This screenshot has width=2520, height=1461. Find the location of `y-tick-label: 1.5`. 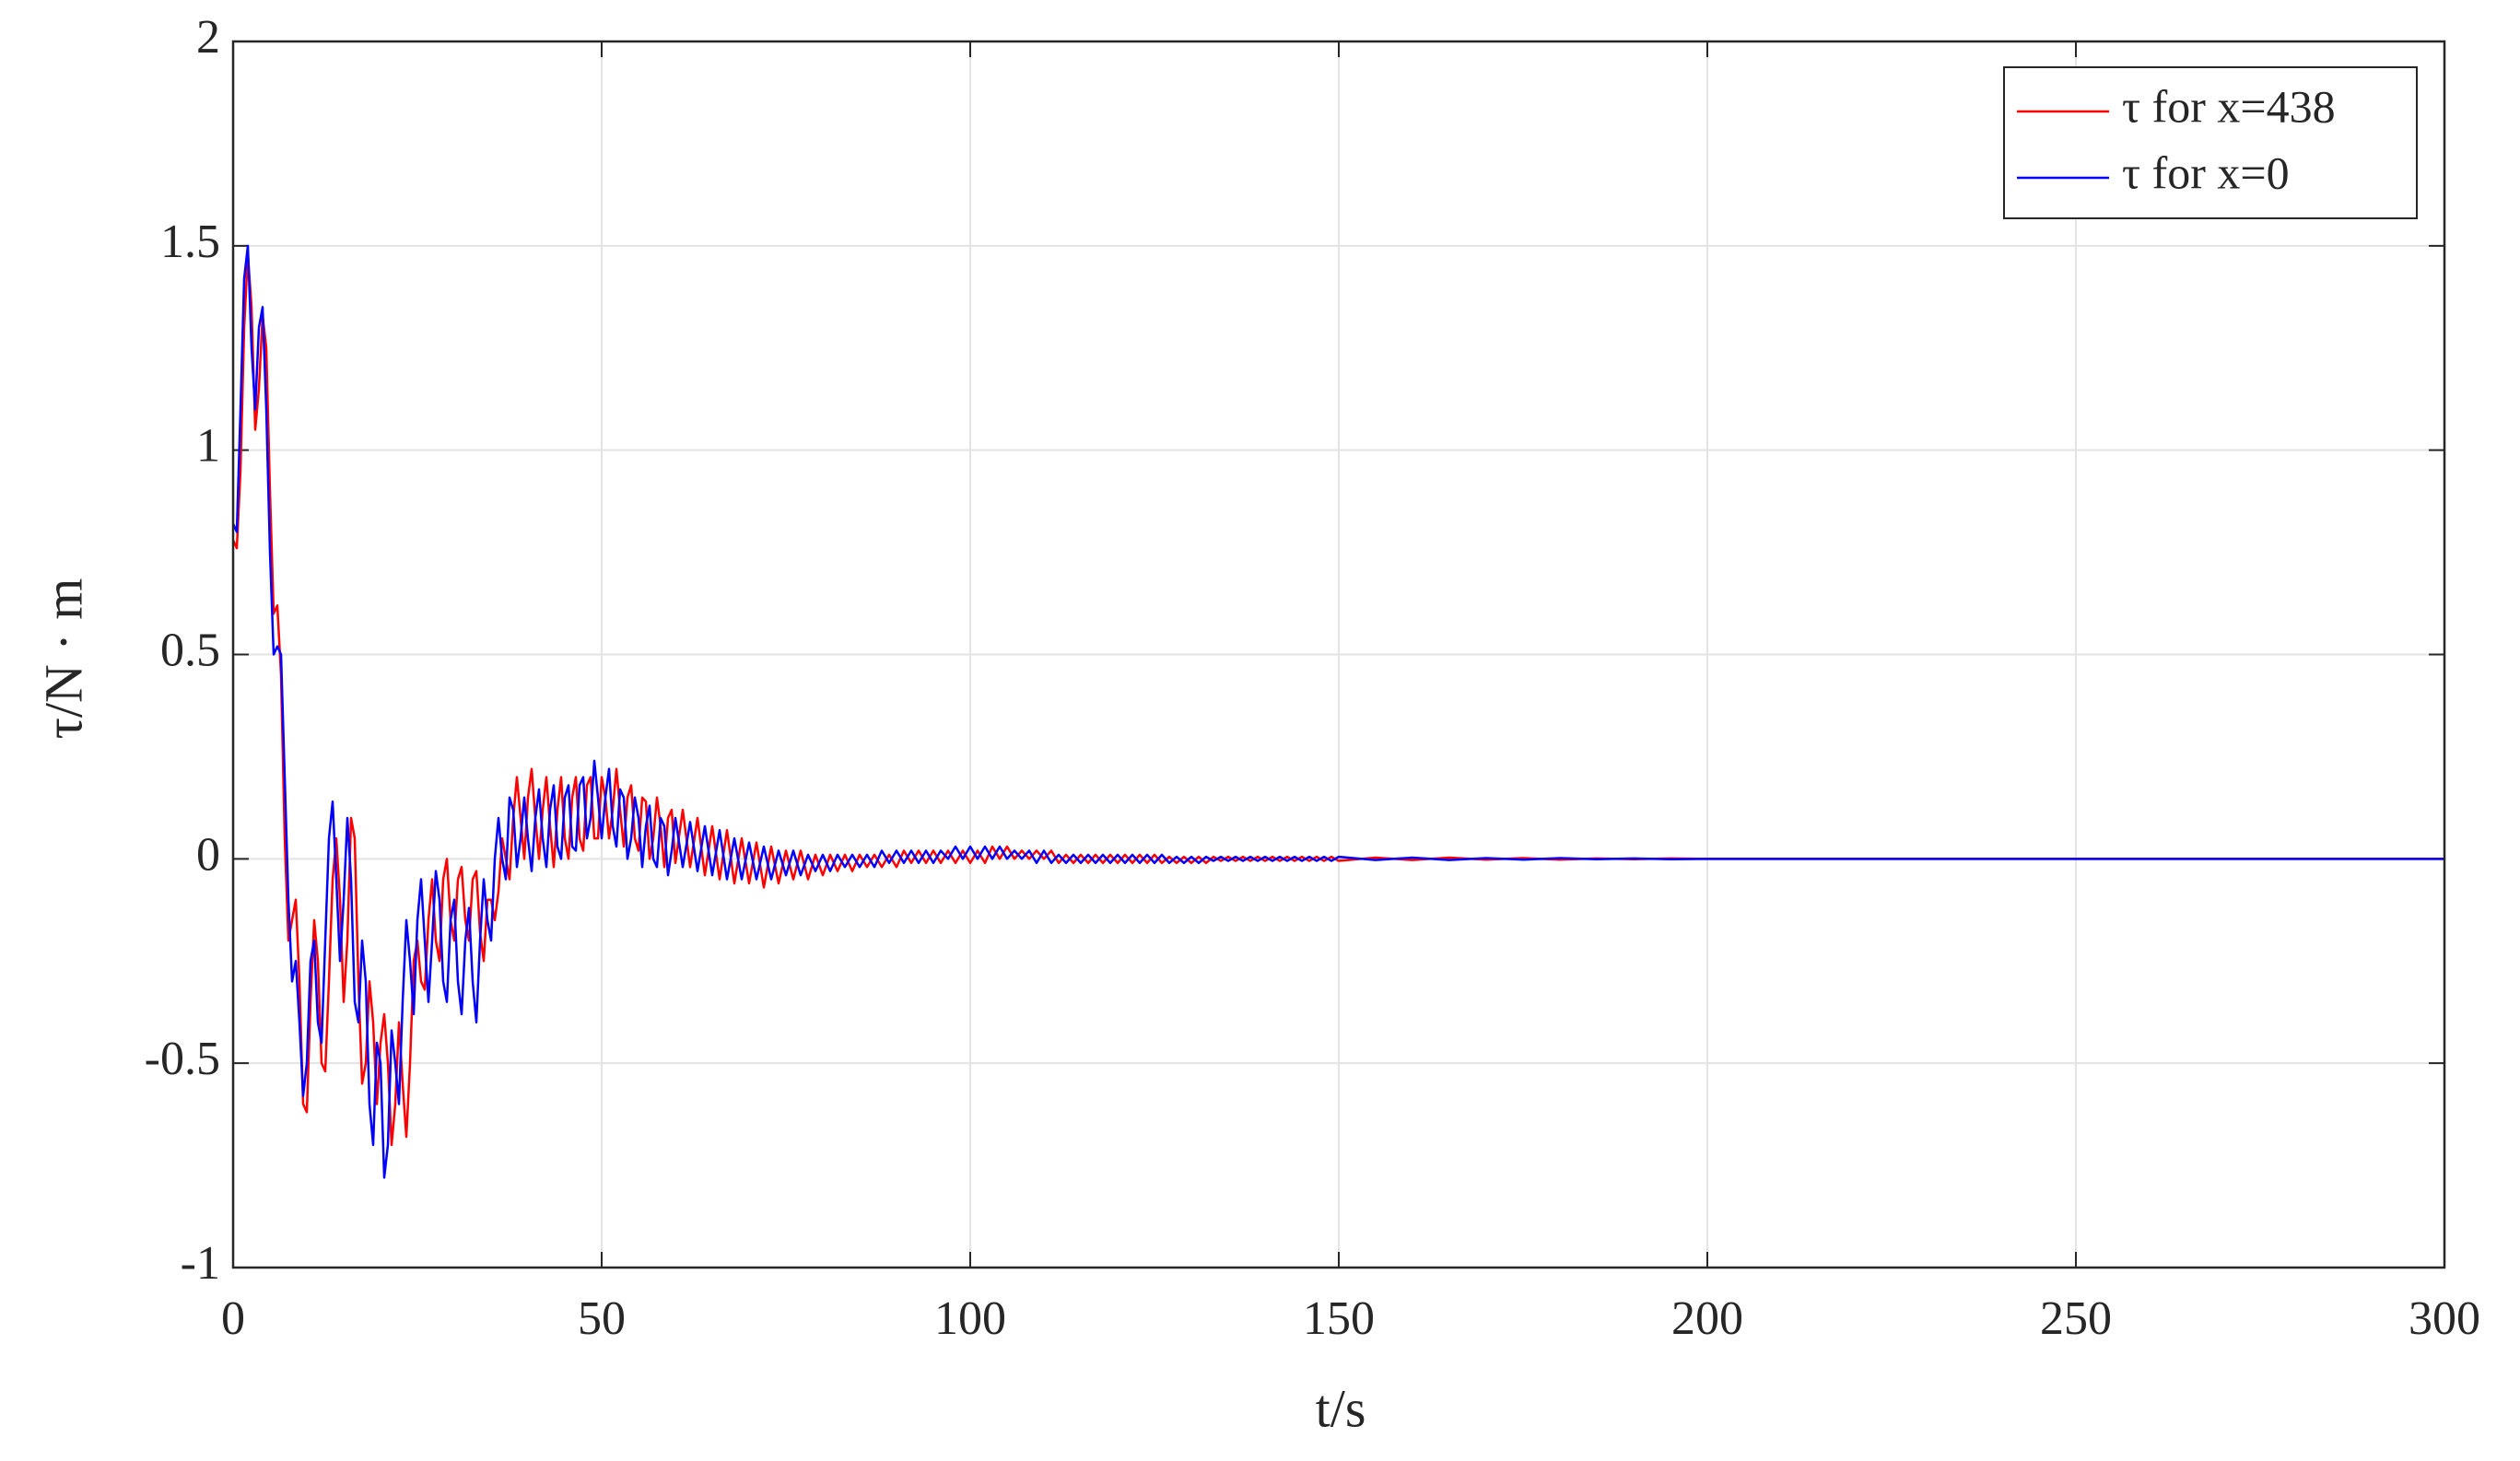

y-tick-label: 1.5 is located at coordinates (190, 242).